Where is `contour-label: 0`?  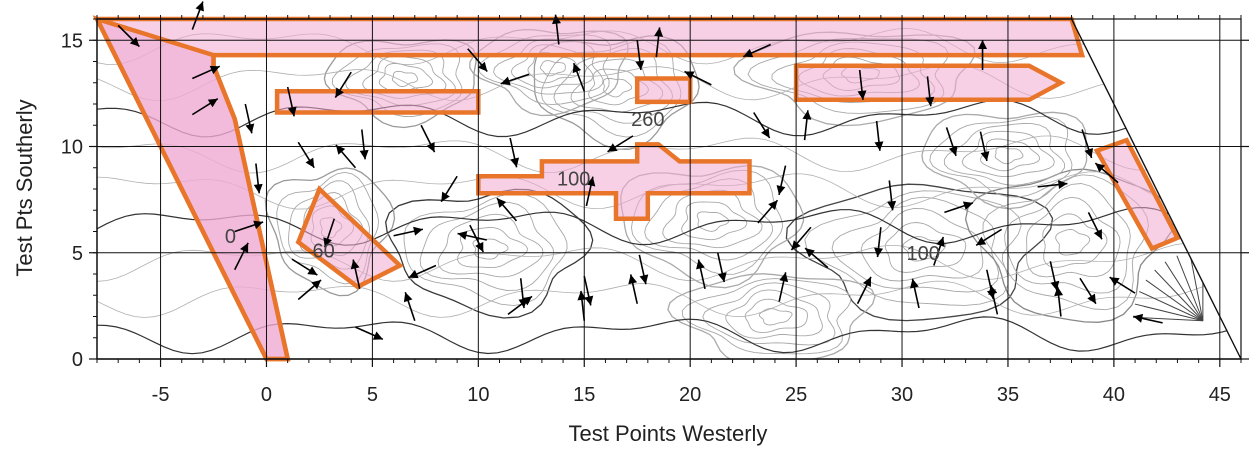
contour-label: 0 is located at coordinates (230, 237).